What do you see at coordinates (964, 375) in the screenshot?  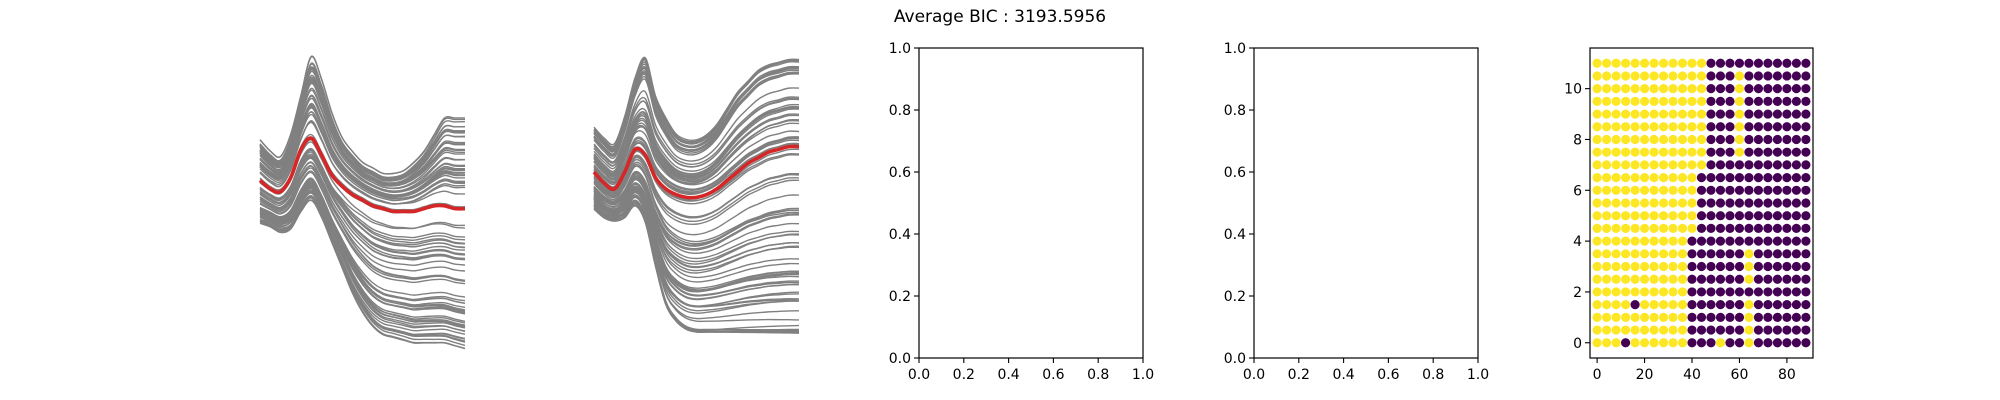 I see `x-tick-label: 0.2` at bounding box center [964, 375].